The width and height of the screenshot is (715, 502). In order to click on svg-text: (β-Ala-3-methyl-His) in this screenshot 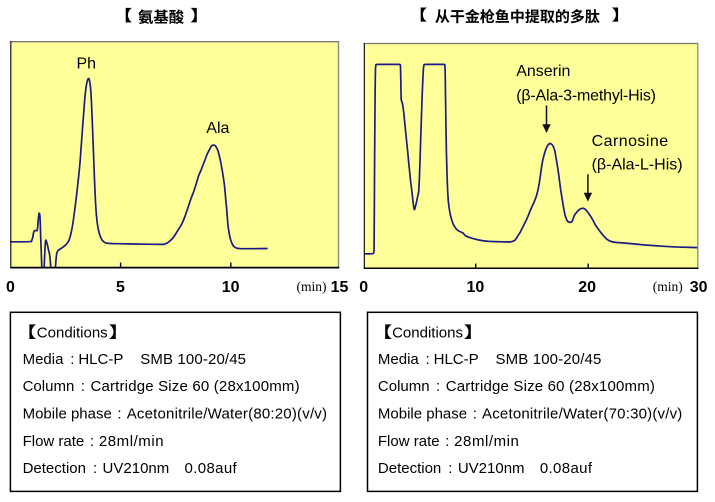, I will do `click(586, 96)`.